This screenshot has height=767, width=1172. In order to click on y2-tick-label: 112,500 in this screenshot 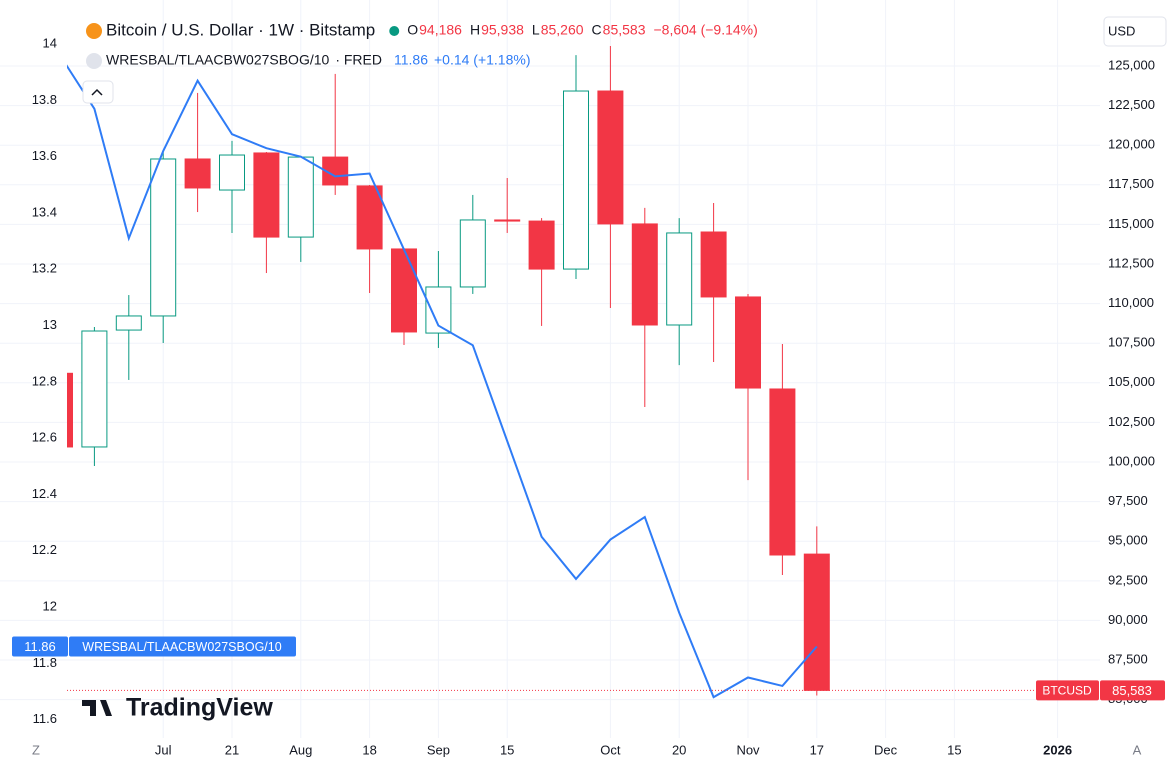, I will do `click(1131, 262)`.